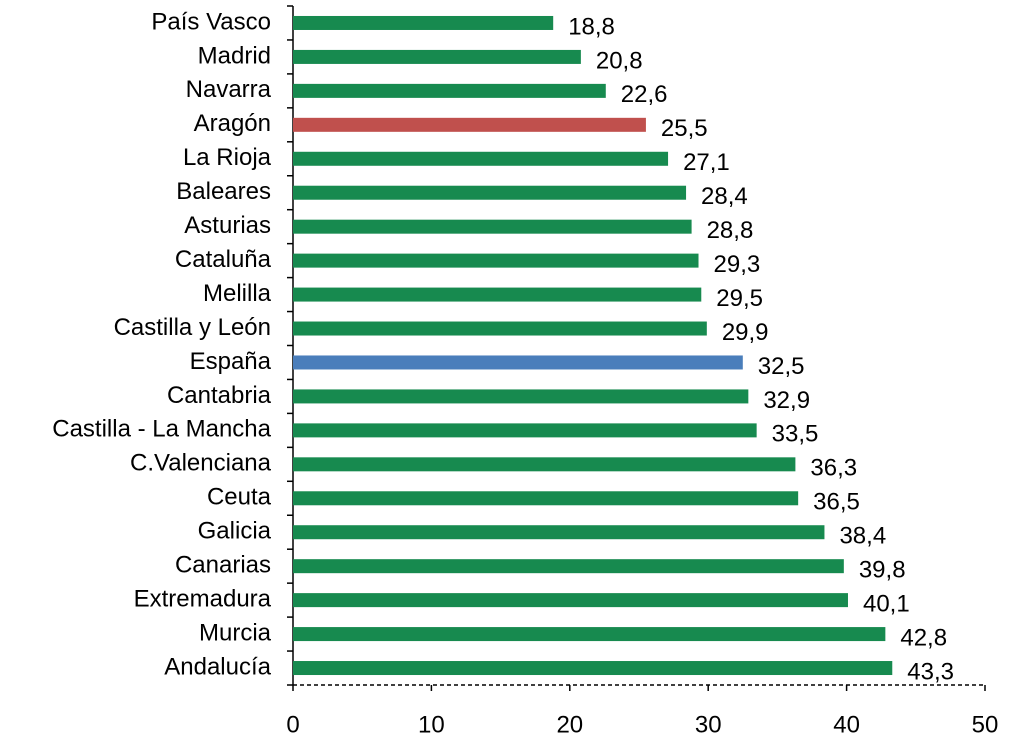 This screenshot has width=1010, height=740. What do you see at coordinates (985, 724) in the screenshot?
I see `x-tick-label: 50` at bounding box center [985, 724].